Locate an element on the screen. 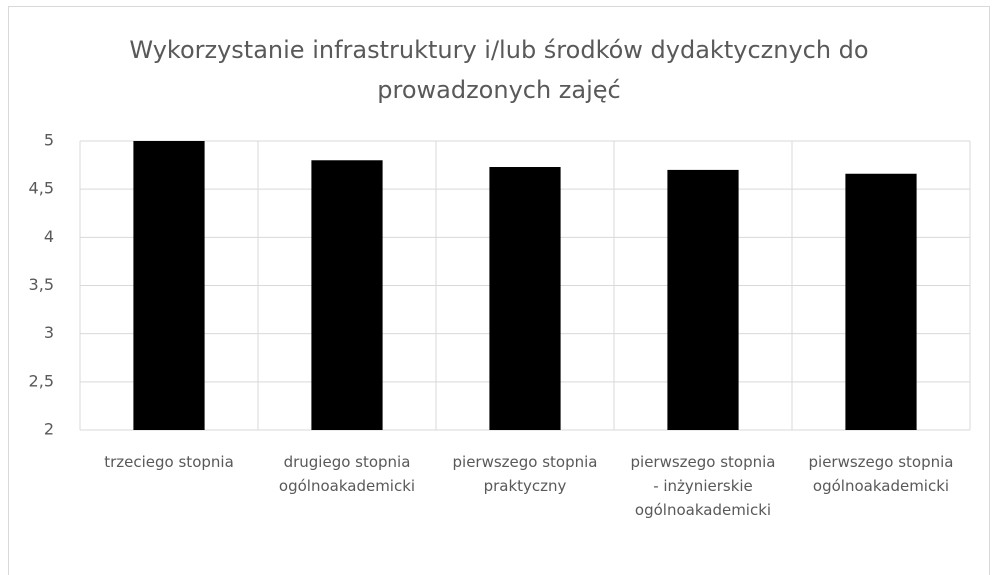 Image resolution: width=998 pixels, height=575 pixels. x-tick-label: drugiego stopnia ogólnoakademicki is located at coordinates (347, 474).